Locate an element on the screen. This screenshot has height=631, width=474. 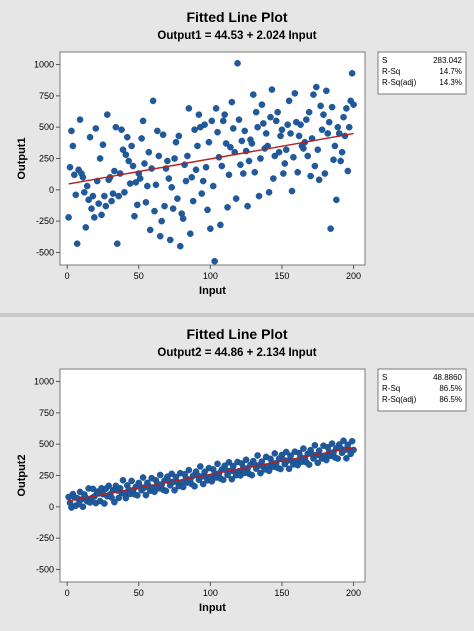
fitted-line is located at coordinates (211, 474).